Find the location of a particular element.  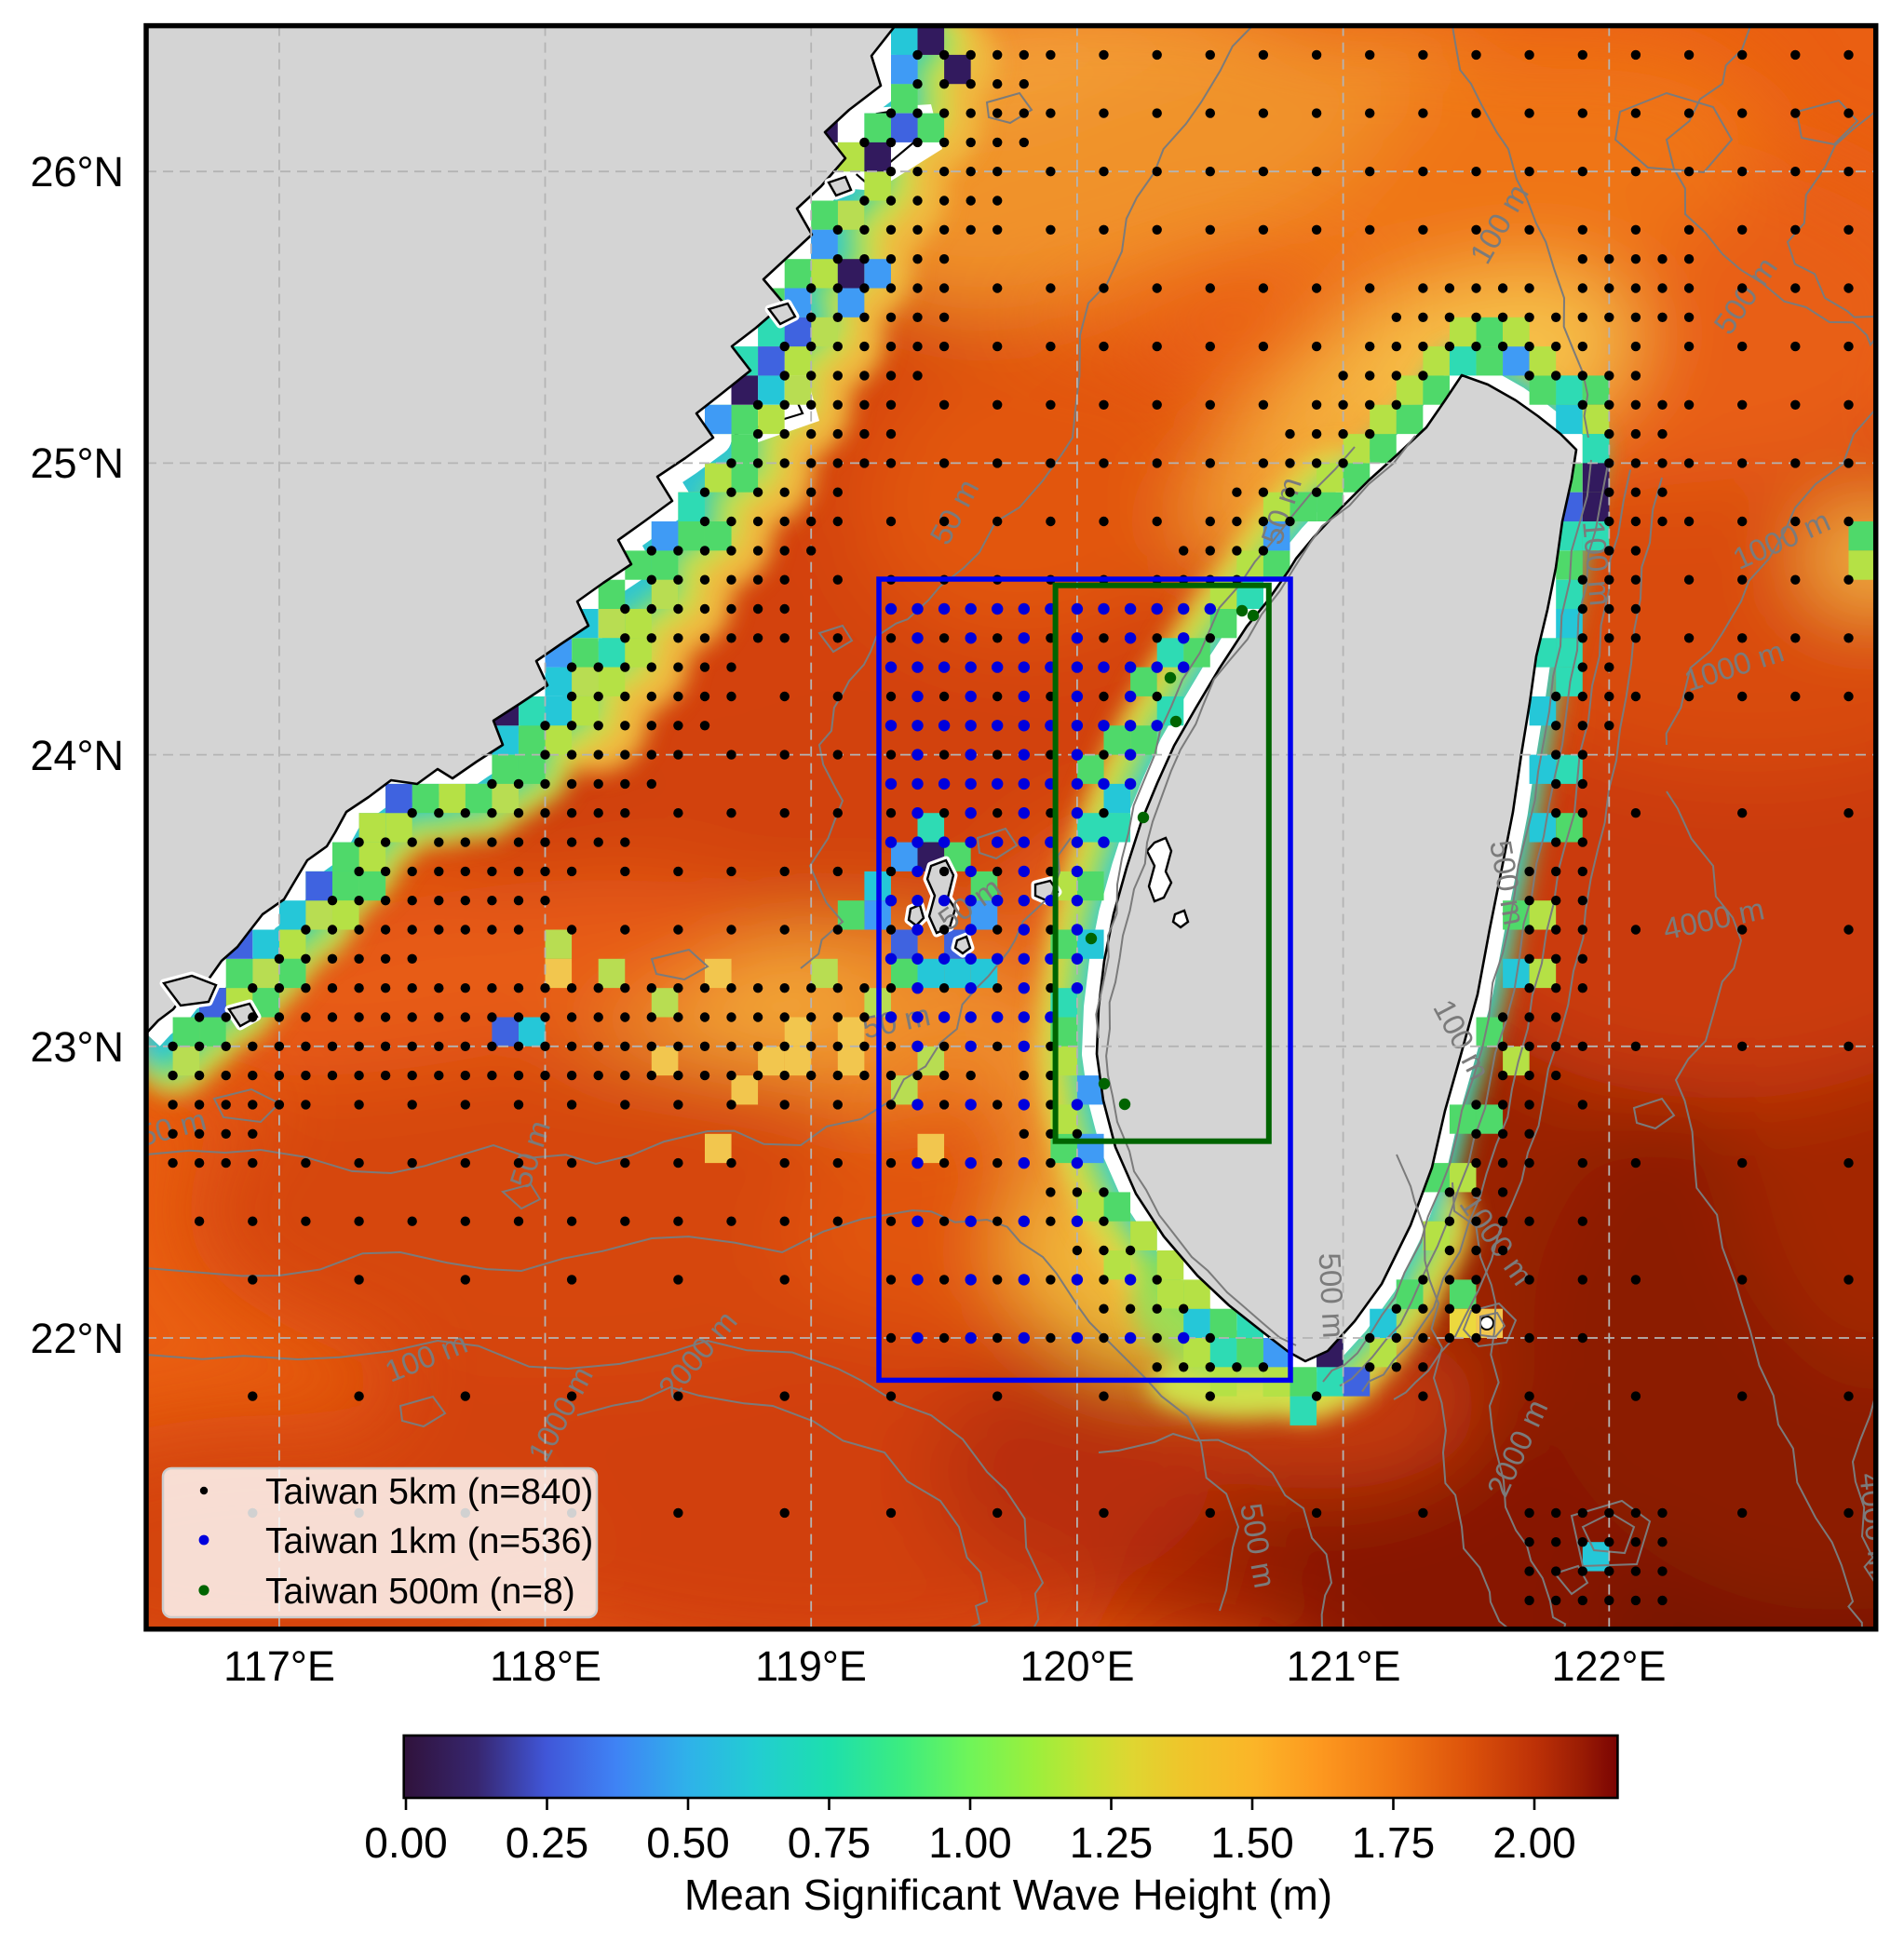

svg-text: 500 m is located at coordinates (1332, 1296).